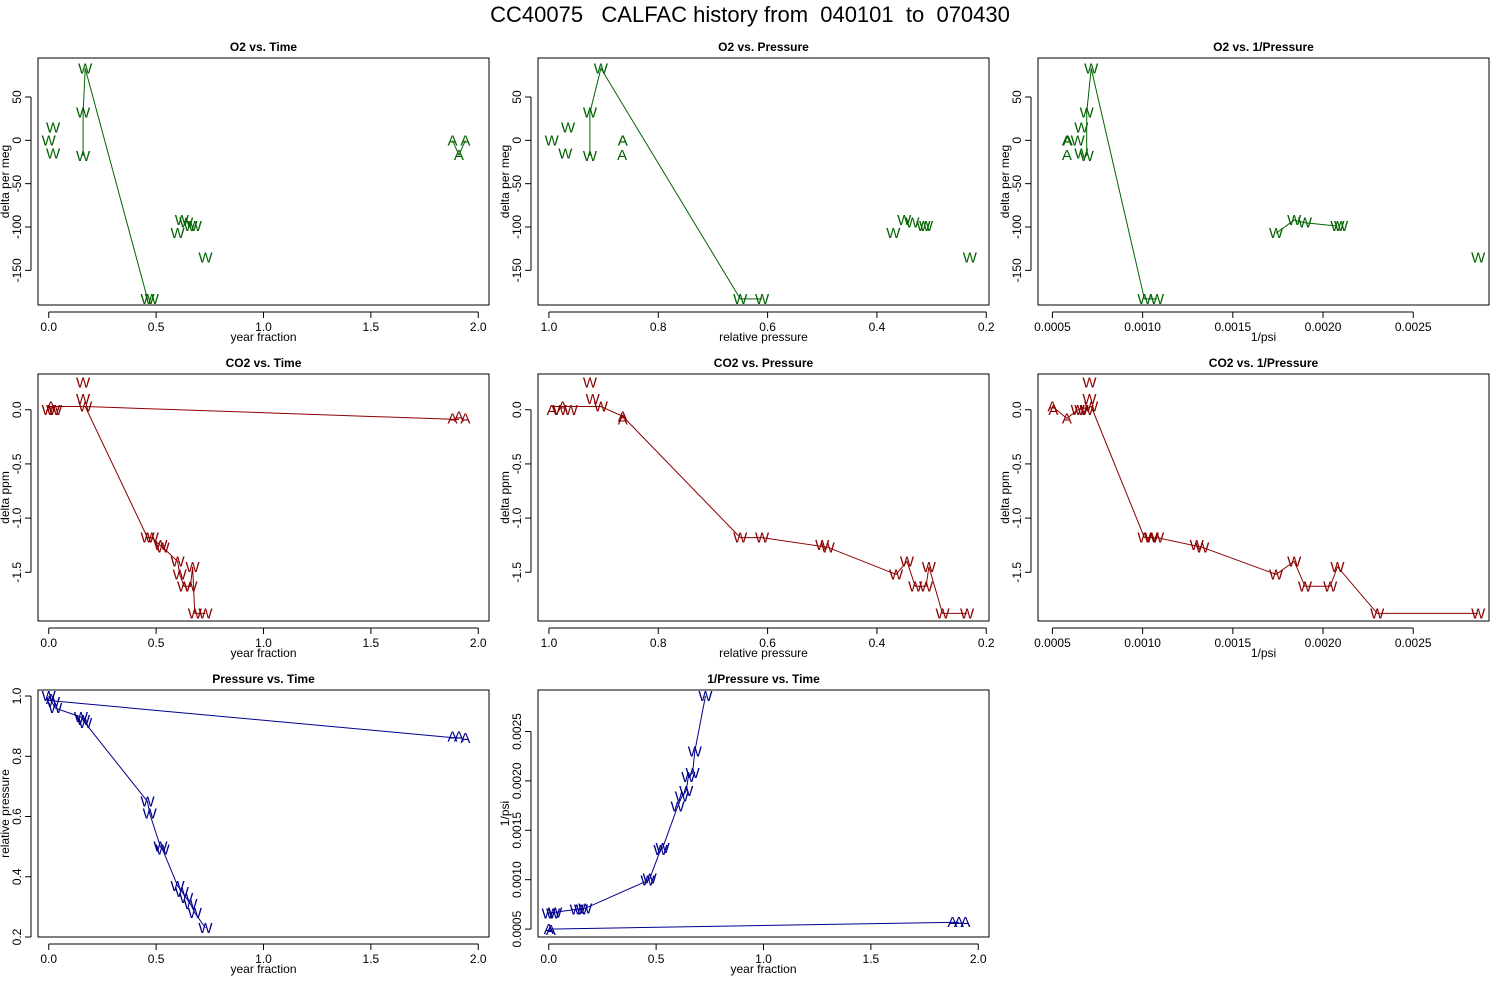 The height and width of the screenshot is (1000, 1500). Describe the element at coordinates (1413, 643) in the screenshot. I see `x-tick-label: 0.0025` at that location.